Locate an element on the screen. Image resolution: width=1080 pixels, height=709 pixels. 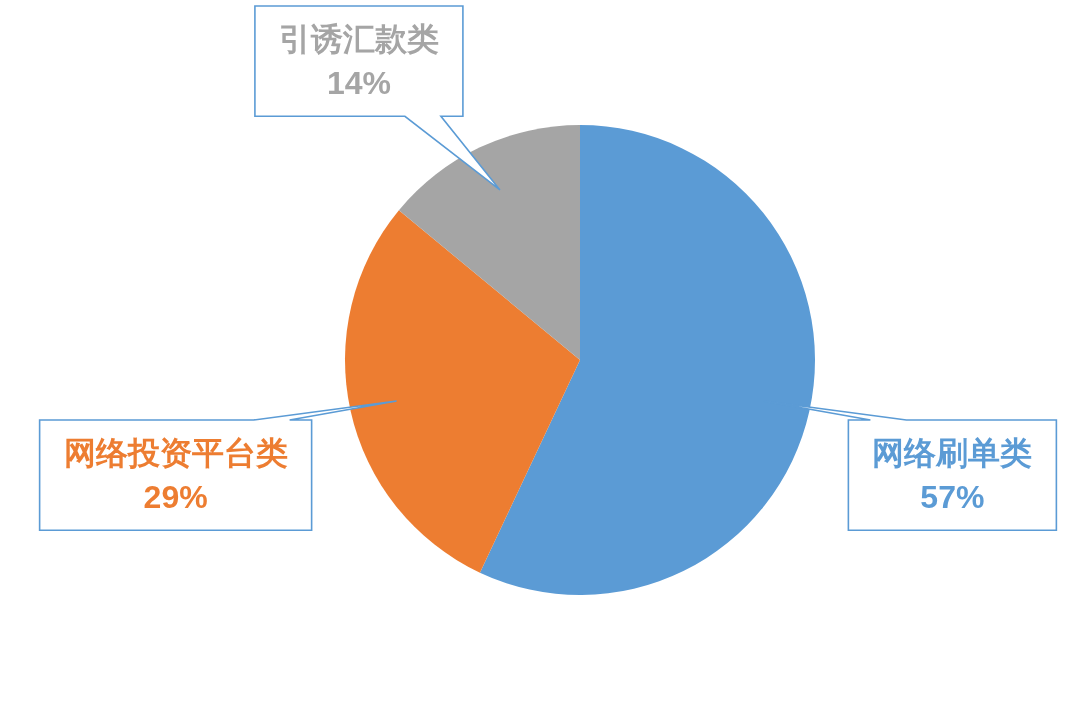
slice-label: 网络刷单类 is located at coordinates (952, 452).